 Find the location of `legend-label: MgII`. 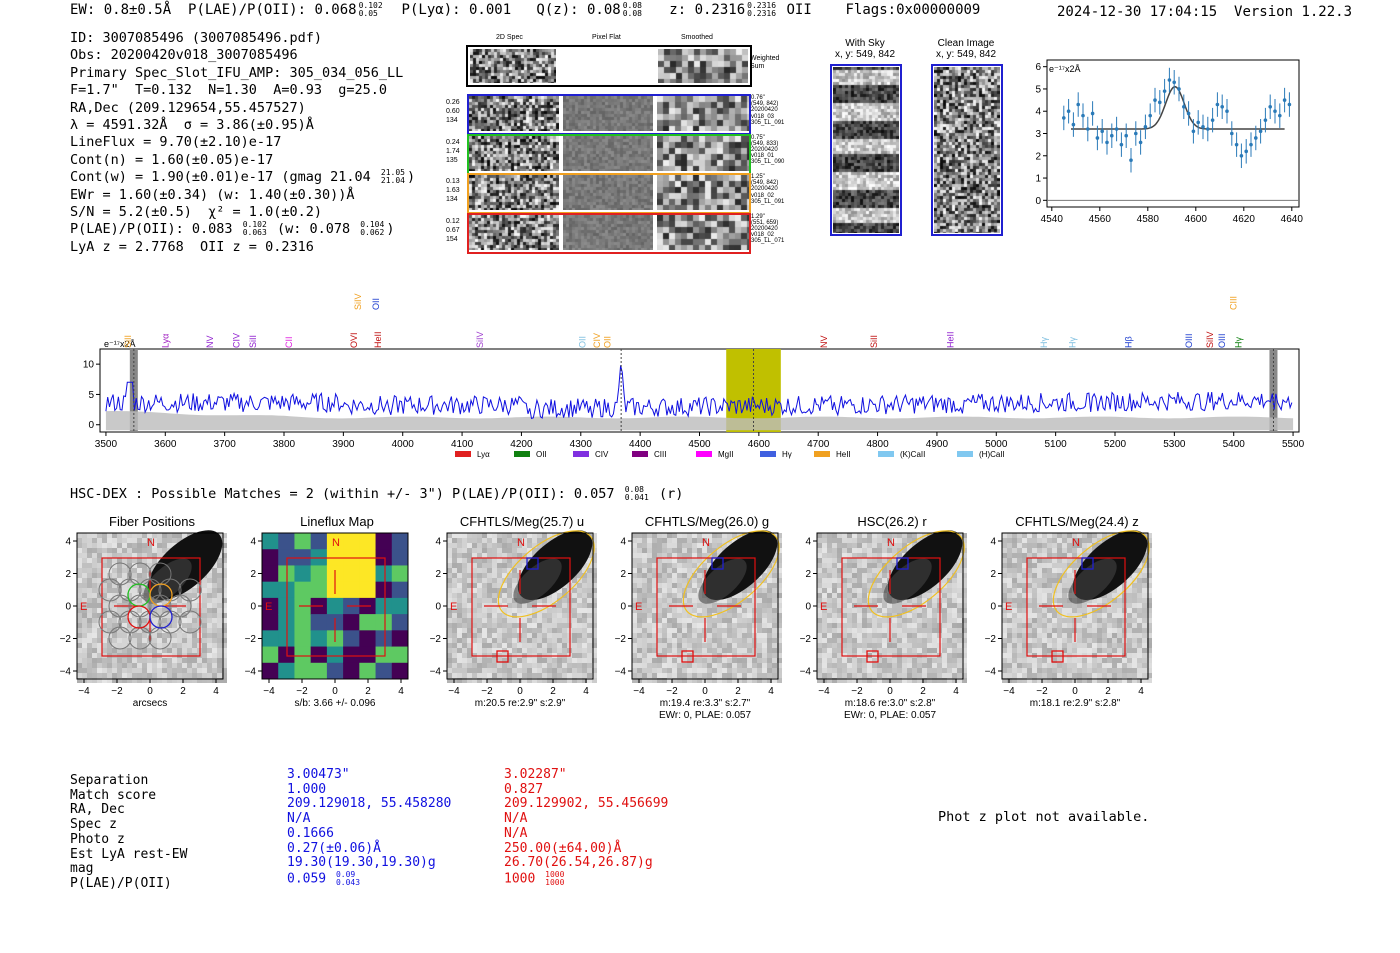

legend-label: MgII is located at coordinates (726, 454).